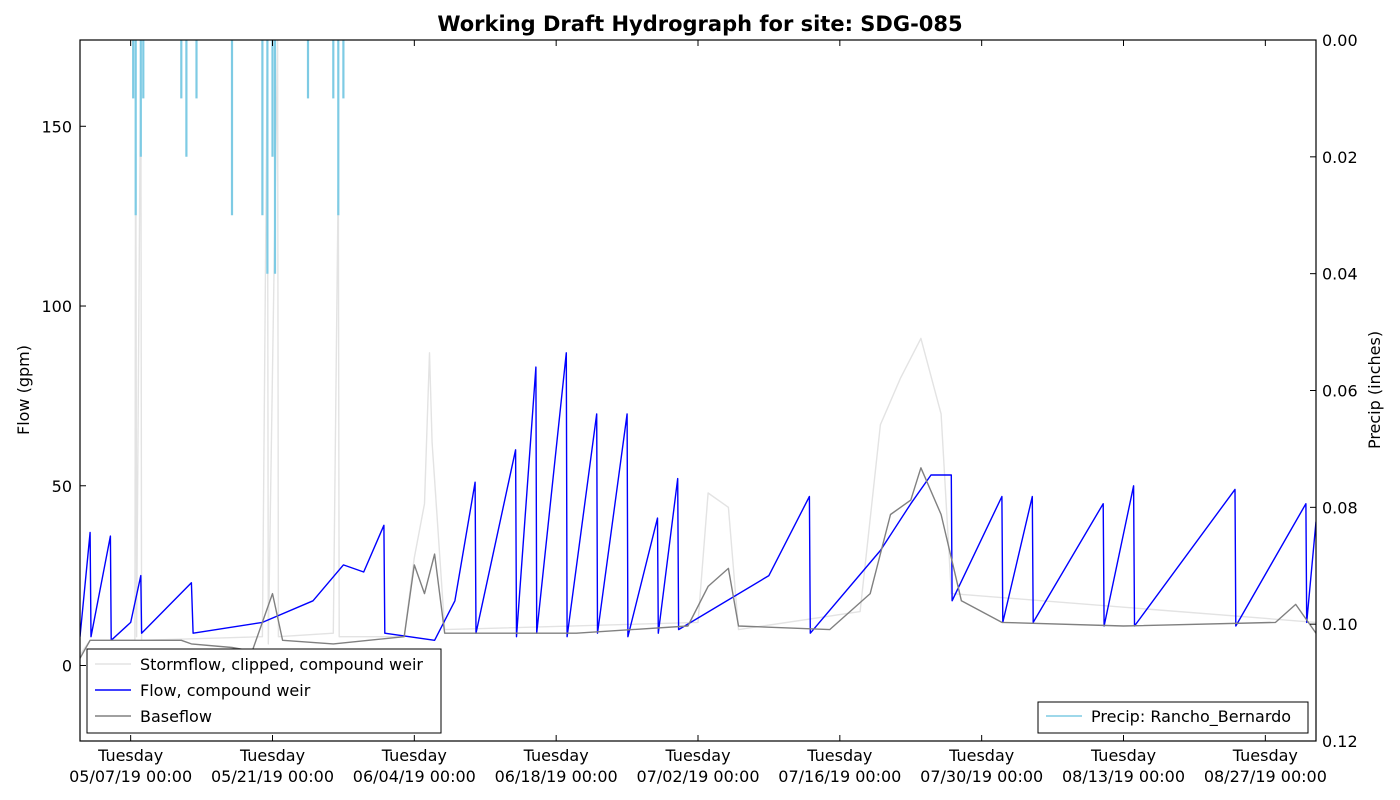 The image size is (1400, 800). What do you see at coordinates (56, 306) in the screenshot?
I see `y-tick-label-left: 100` at bounding box center [56, 306].